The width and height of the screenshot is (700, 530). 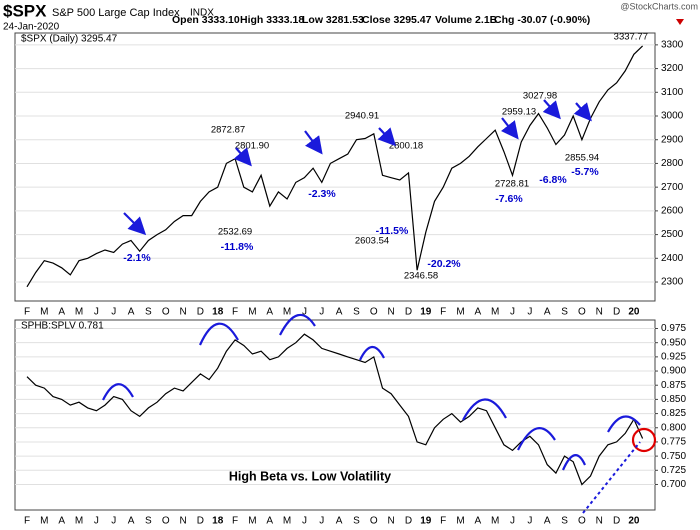 What do you see at coordinates (680, 22) in the screenshot?
I see `down-triangle` at bounding box center [680, 22].